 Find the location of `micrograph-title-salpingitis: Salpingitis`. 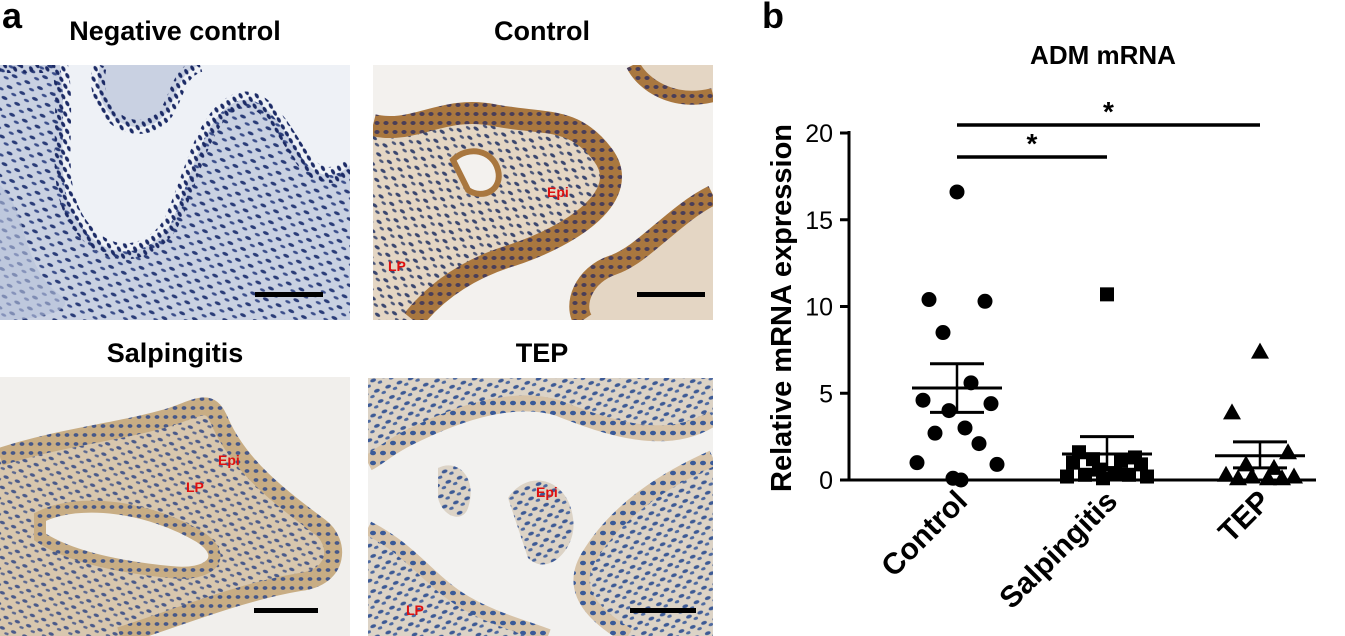

micrograph-title-salpingitis: Salpingitis is located at coordinates (175, 353).